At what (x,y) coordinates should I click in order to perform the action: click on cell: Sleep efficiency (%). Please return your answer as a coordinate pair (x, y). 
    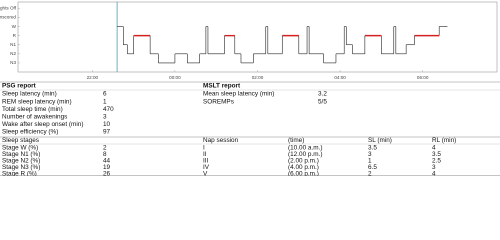
    Looking at the image, I should click on (30, 132).